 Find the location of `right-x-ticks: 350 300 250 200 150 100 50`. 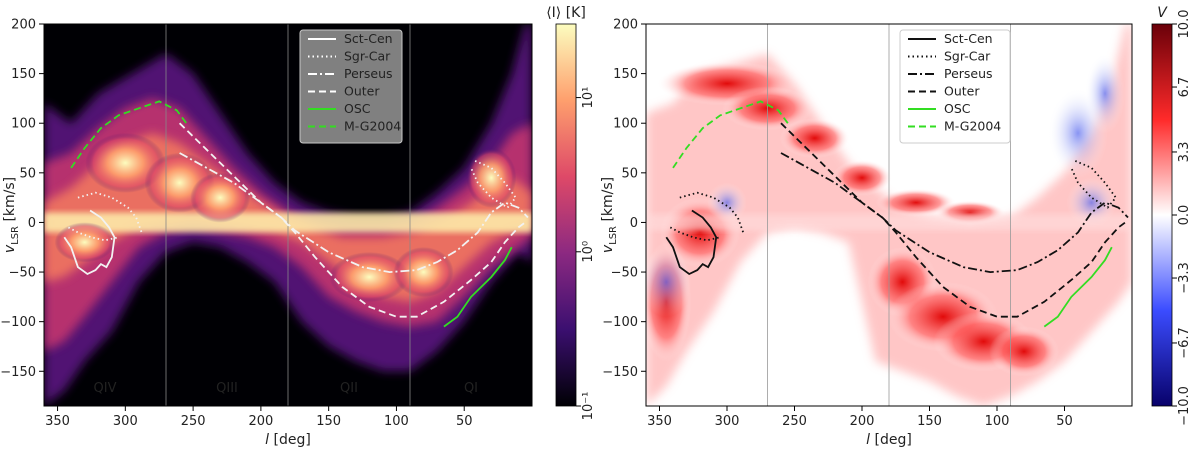

right-x-ticks: 350 300 250 200 150 100 50 is located at coordinates (860, 417).